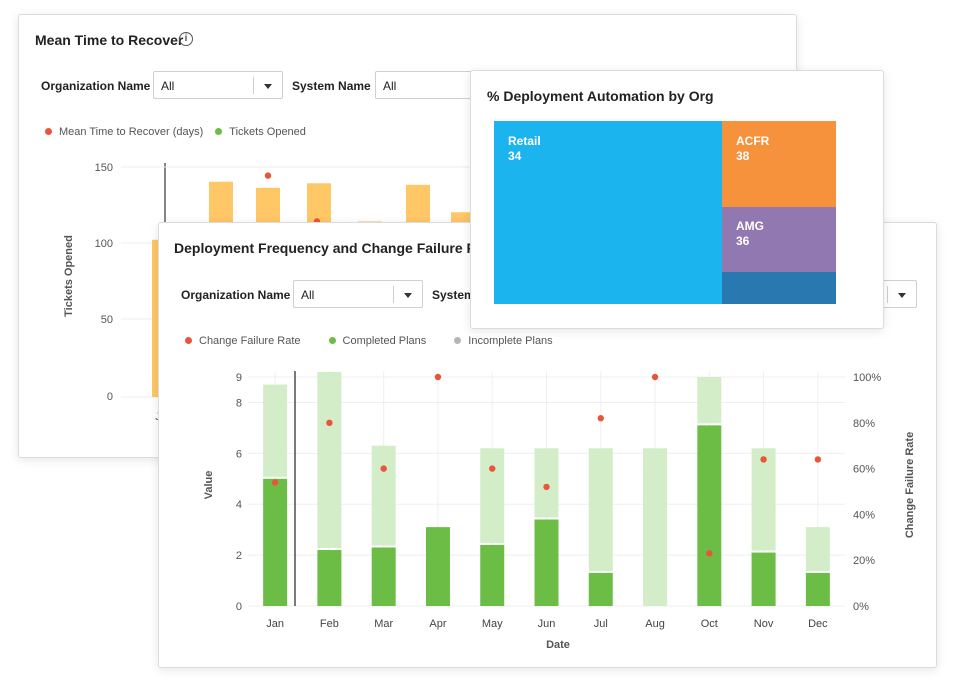  What do you see at coordinates (209, 485) in the screenshot?
I see `df-ylabel: Value` at bounding box center [209, 485].